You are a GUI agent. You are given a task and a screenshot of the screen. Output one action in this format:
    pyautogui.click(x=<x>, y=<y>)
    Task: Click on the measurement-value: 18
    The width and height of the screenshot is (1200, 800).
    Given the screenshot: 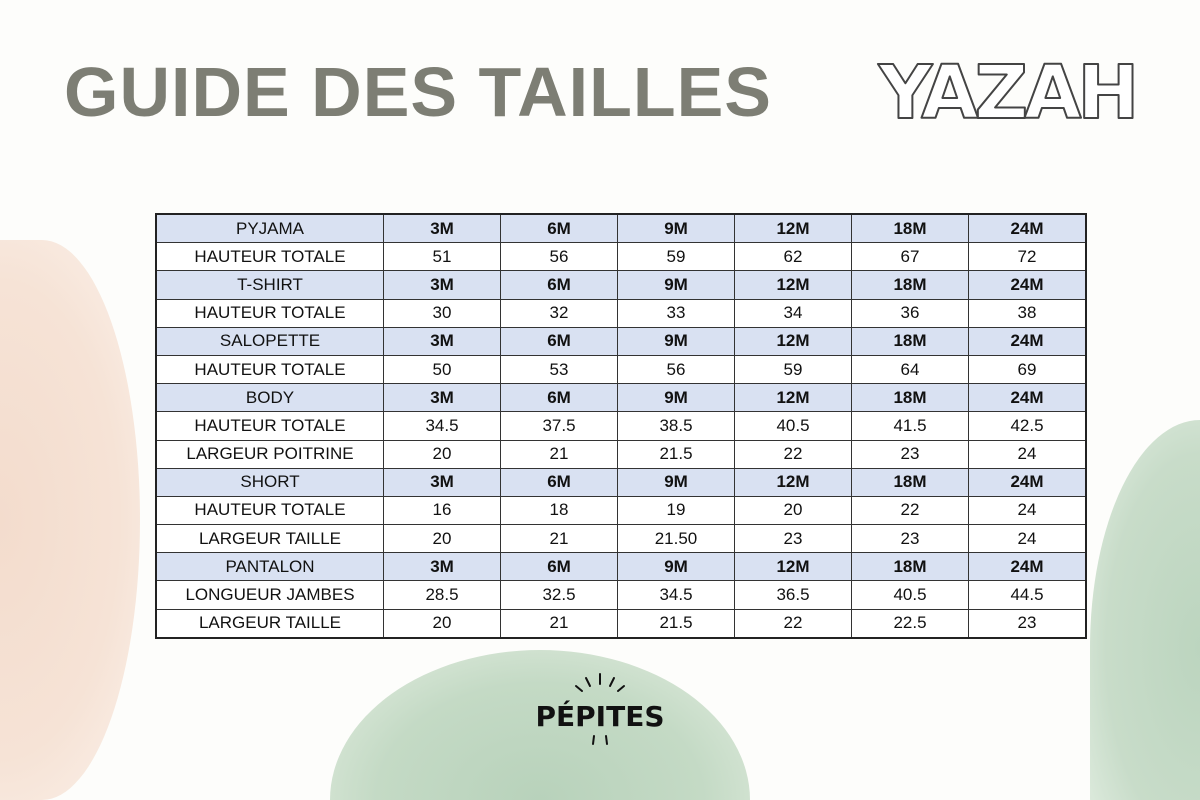 What is the action you would take?
    pyautogui.click(x=559, y=510)
    